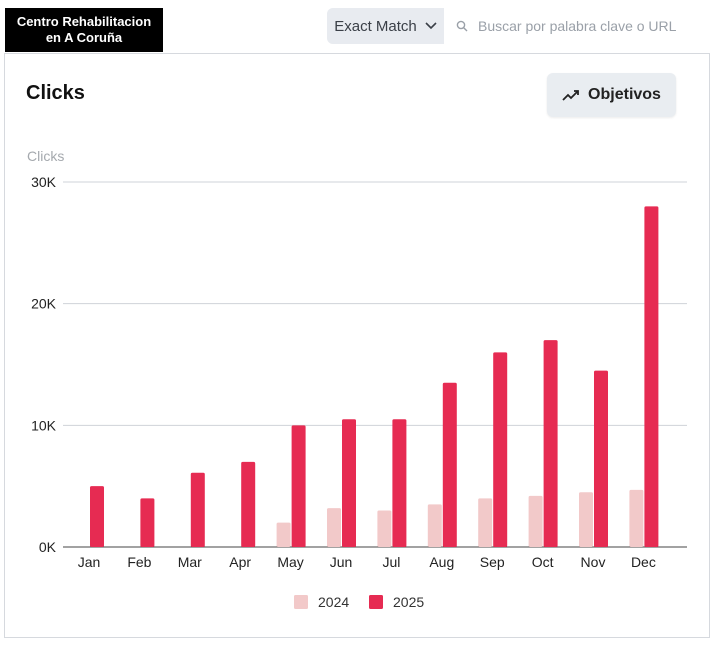  Describe the element at coordinates (441, 562) in the screenshot. I see `x-tick-label: Aug` at that location.